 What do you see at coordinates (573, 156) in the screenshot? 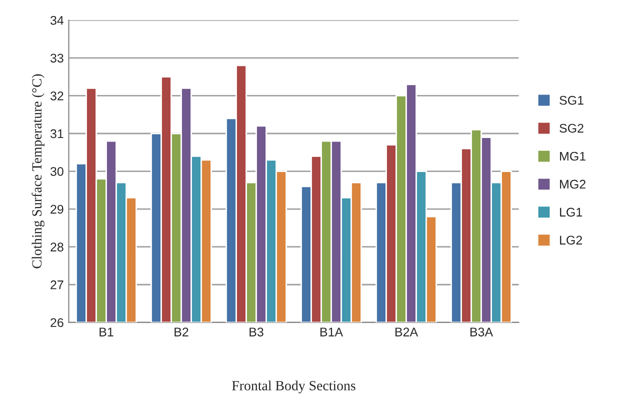
I see `legend-label: MG1` at bounding box center [573, 156].